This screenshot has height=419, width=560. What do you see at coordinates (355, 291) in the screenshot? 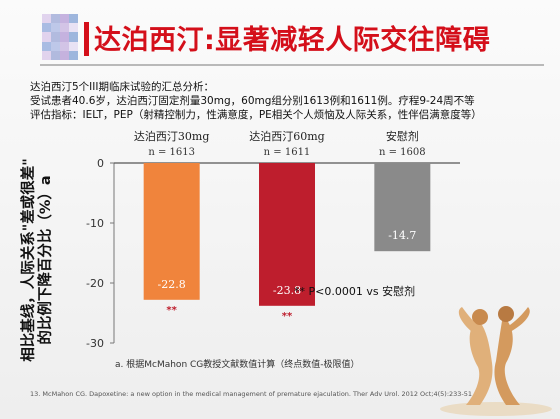
I see `significance-note: ** P<0.0001 vs 安慰剂` at bounding box center [355, 291].